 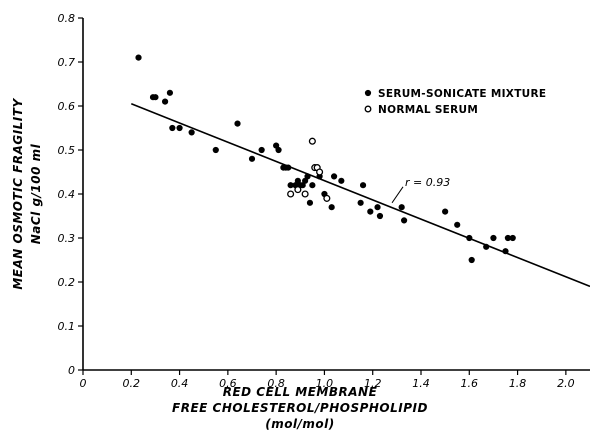 What do you see at coordinates (397, 195) in the screenshot?
I see `annotation-leader` at bounding box center [397, 195].